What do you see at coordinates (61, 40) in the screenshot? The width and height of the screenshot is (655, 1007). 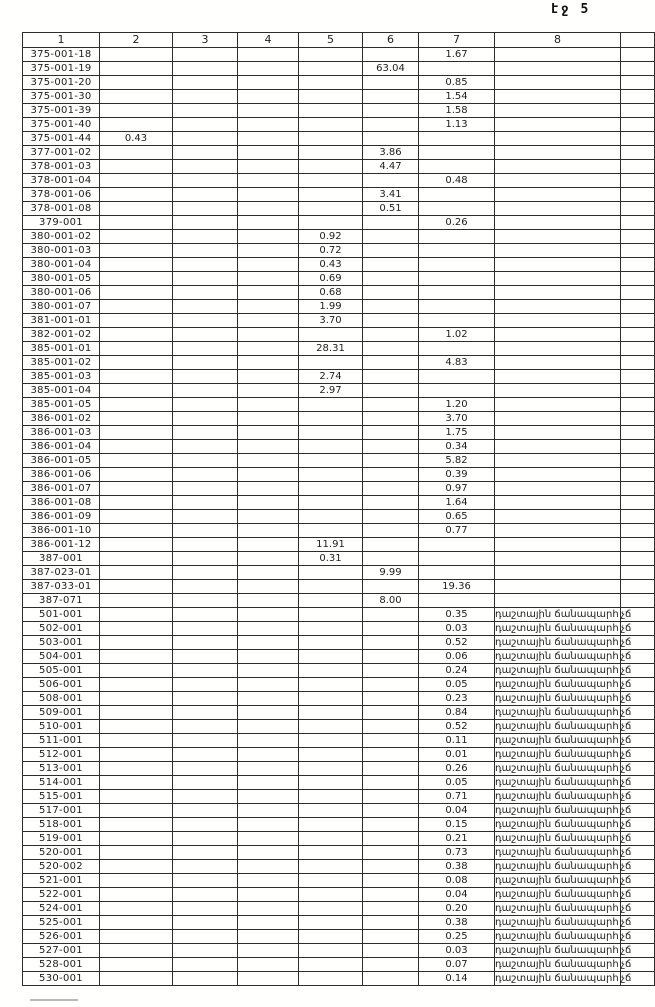 I see `column-header-1: 1` at bounding box center [61, 40].